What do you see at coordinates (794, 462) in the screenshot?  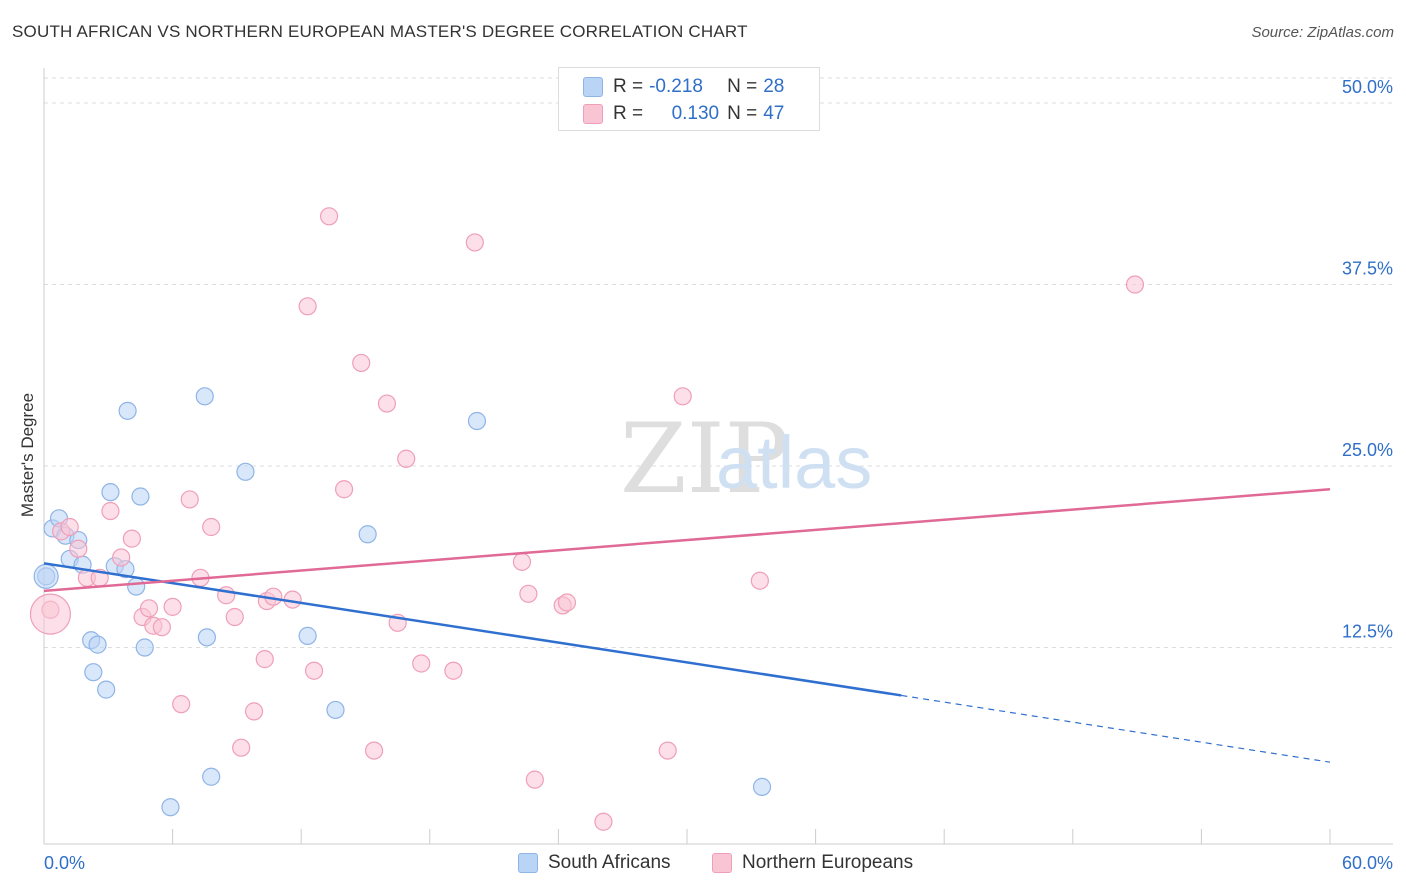 I see `watermark-atlas: atlas` at bounding box center [794, 462].